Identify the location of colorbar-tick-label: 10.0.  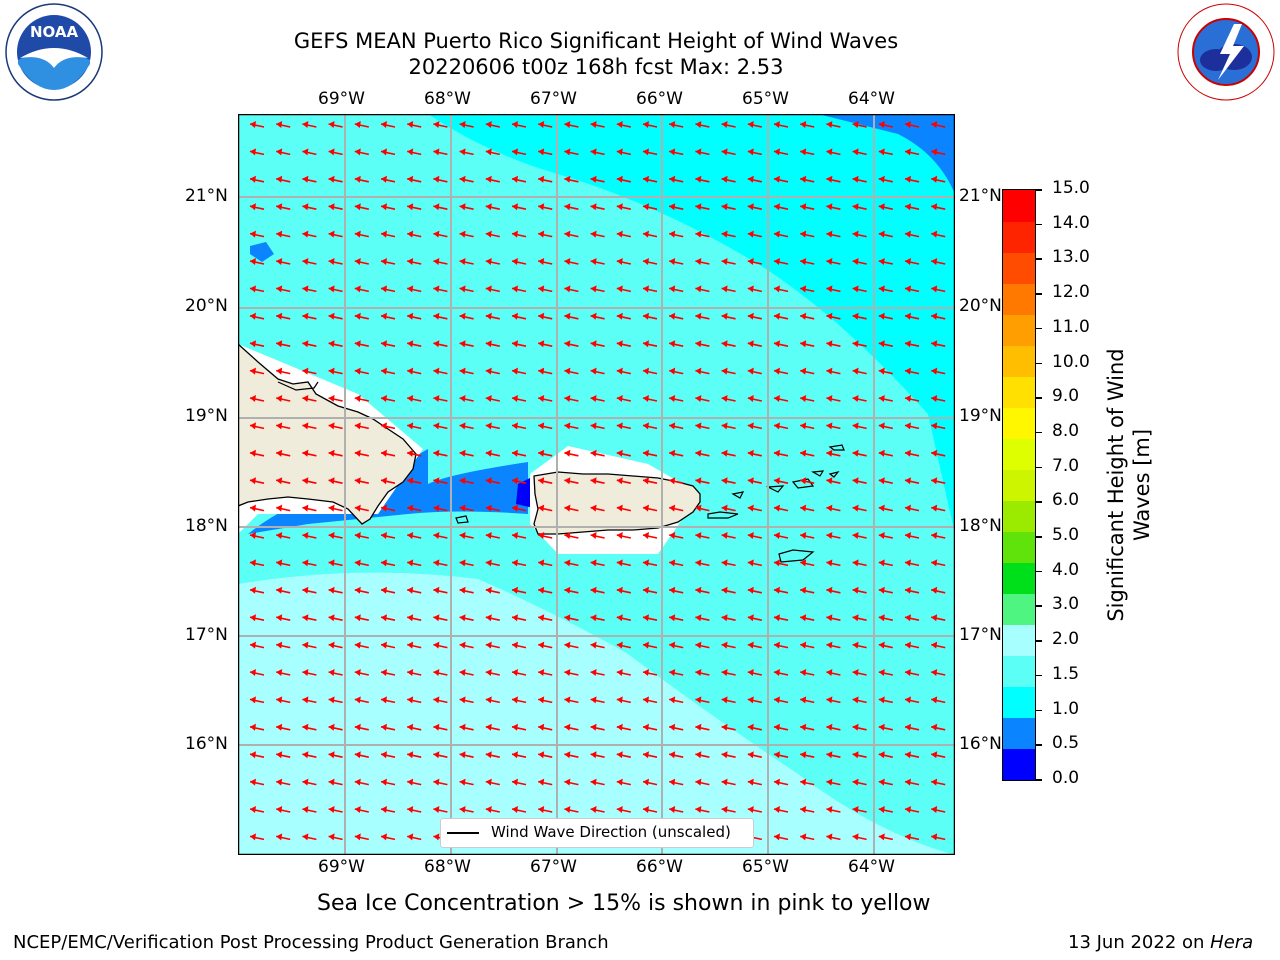
(1071, 361).